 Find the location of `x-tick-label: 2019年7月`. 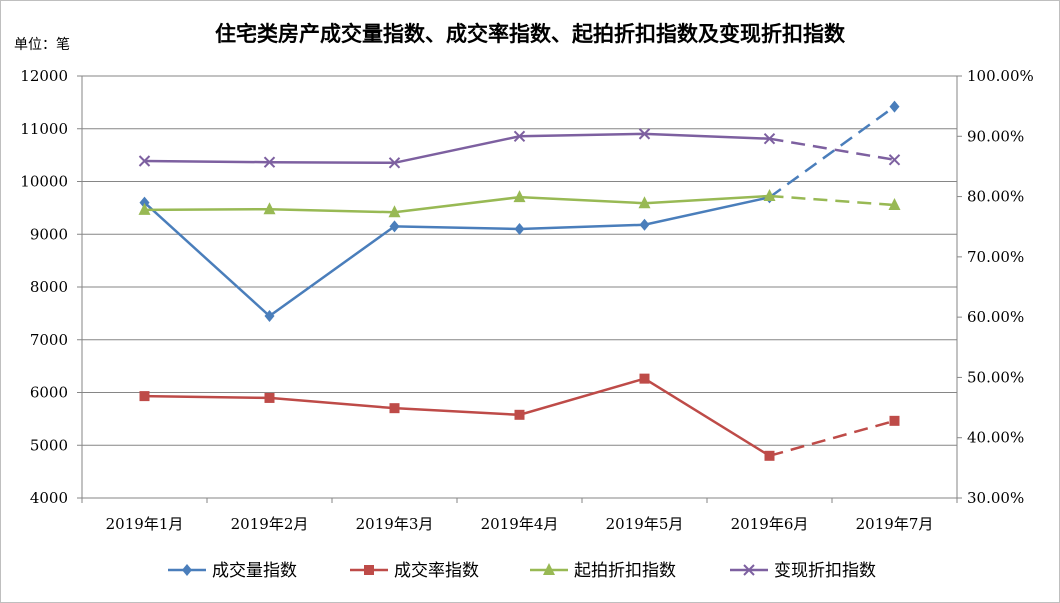

x-tick-label: 2019年7月 is located at coordinates (895, 524).